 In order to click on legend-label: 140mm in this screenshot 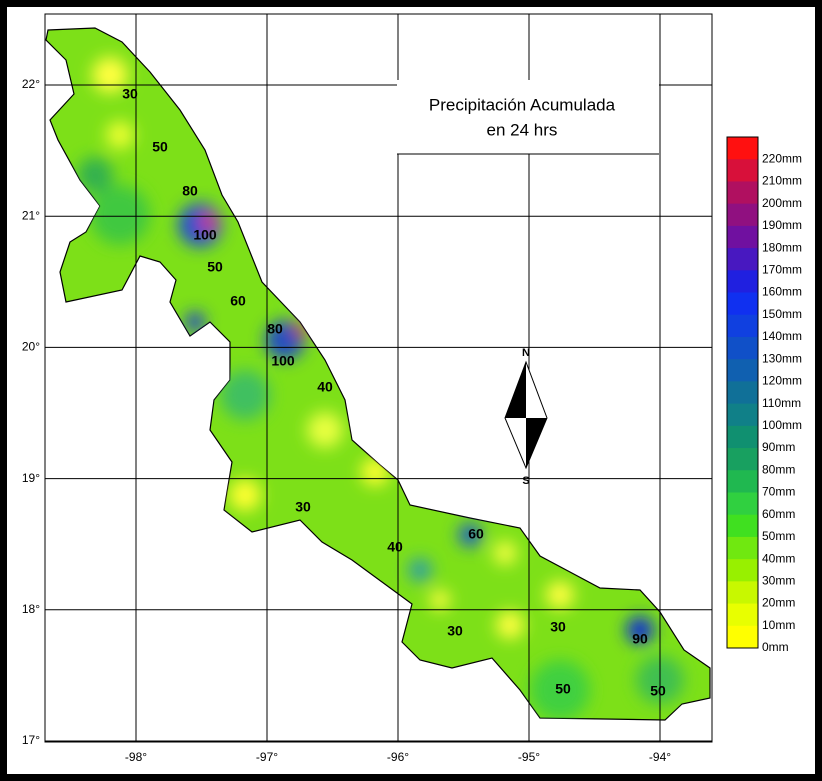, I will do `click(782, 336)`.